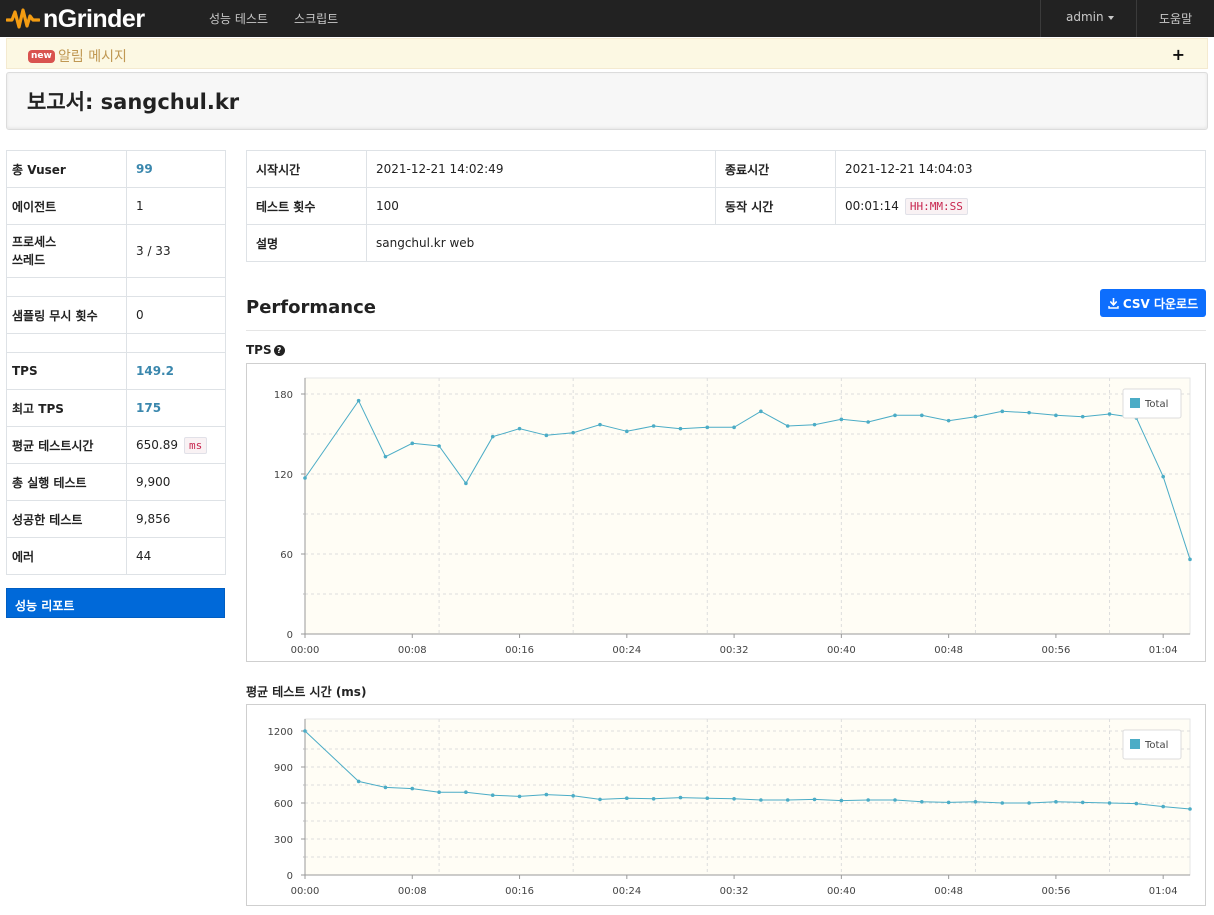 This screenshot has height=915, width=1214. What do you see at coordinates (279, 350) in the screenshot?
I see `help-icon: ?` at bounding box center [279, 350].